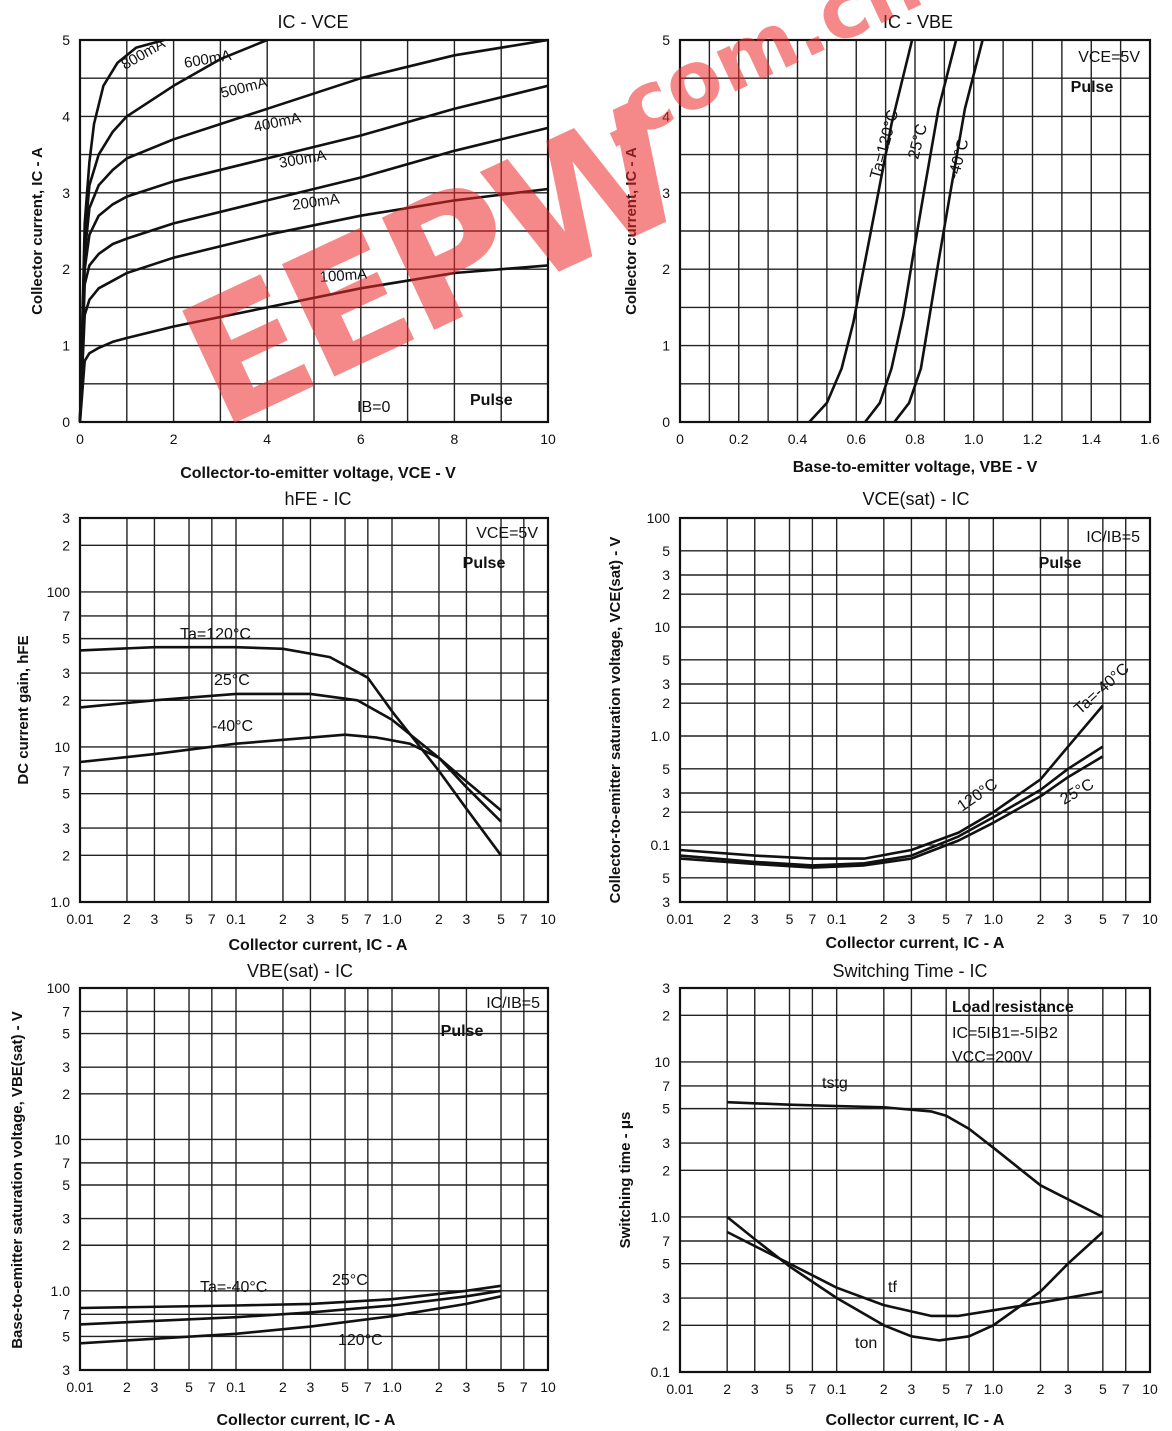  Describe the element at coordinates (462, 1031) in the screenshot. I see `annotation-label: Pulse` at that location.